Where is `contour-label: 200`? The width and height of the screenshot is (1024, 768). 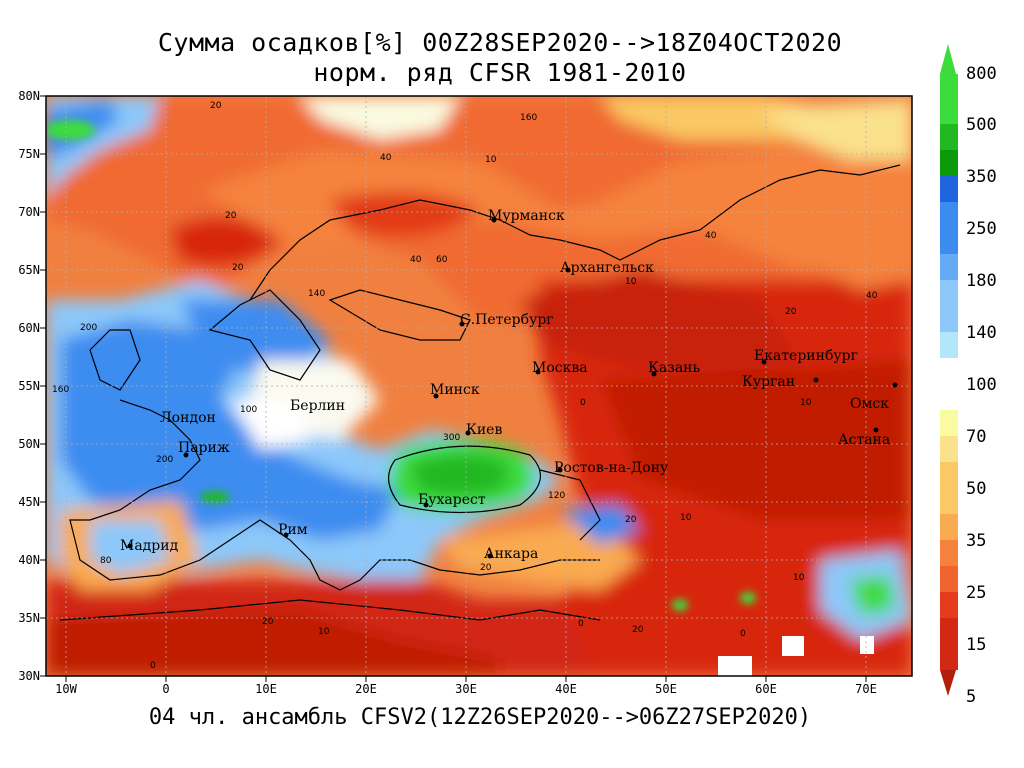 contour-label: 200 is located at coordinates (164, 460).